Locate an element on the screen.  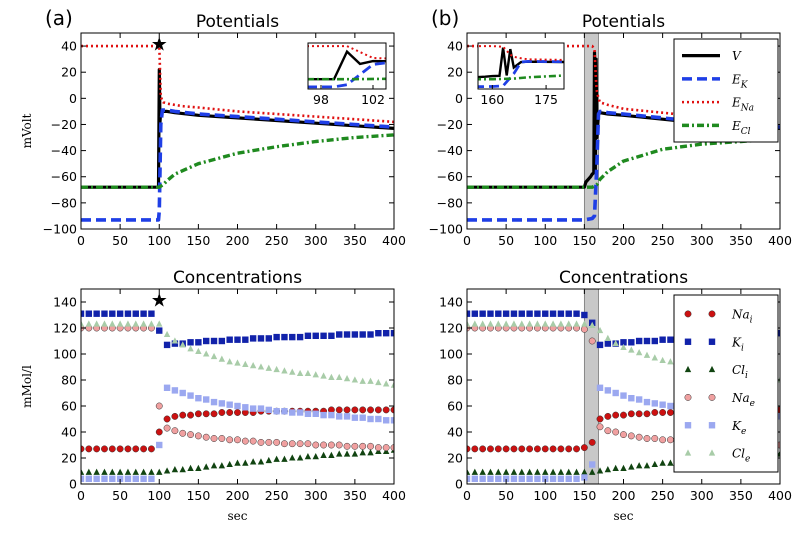
y-tick-label: 0 is located at coordinates (459, 484).